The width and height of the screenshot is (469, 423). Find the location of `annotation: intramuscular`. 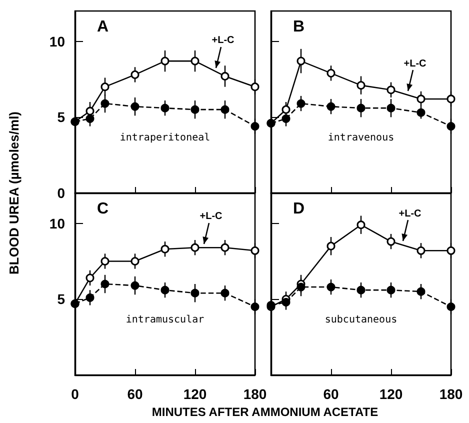

annotation: intramuscular is located at coordinates (165, 320).